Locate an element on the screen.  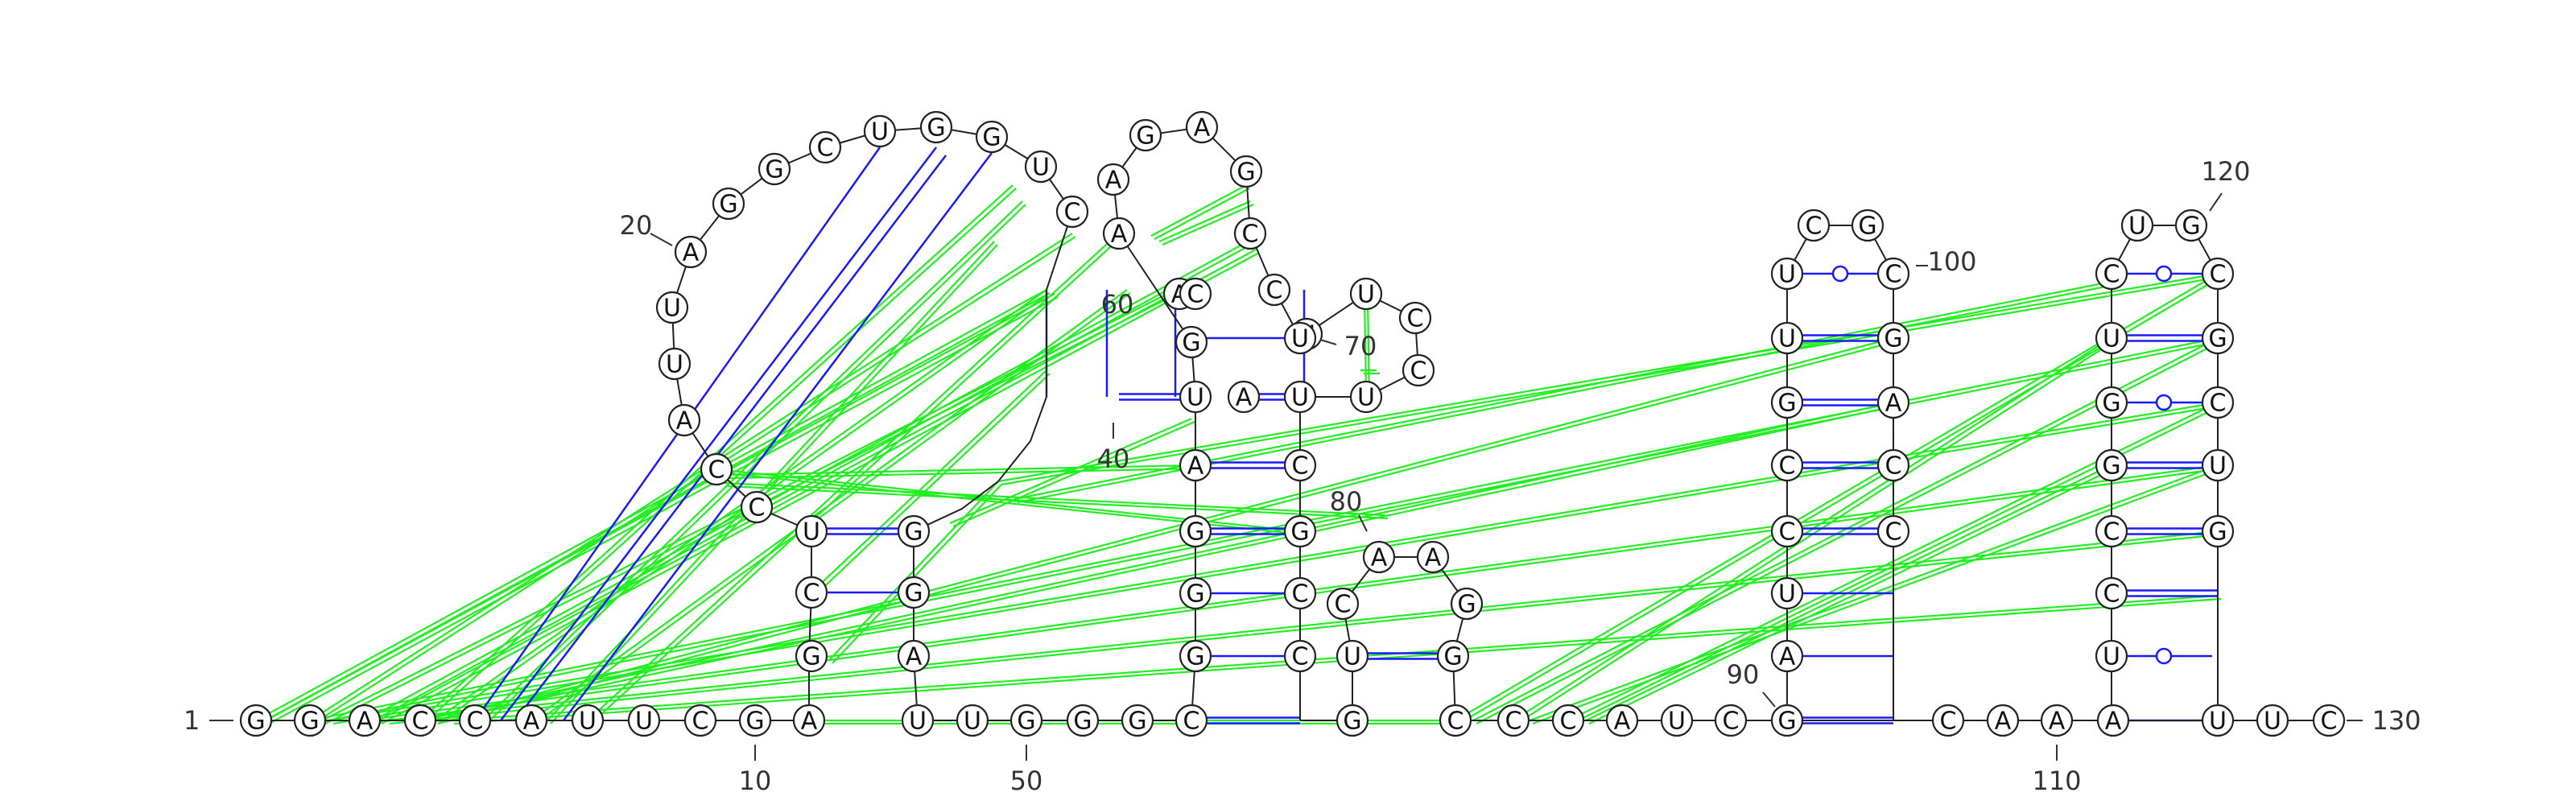
position-label: 60 is located at coordinates (1117, 304).